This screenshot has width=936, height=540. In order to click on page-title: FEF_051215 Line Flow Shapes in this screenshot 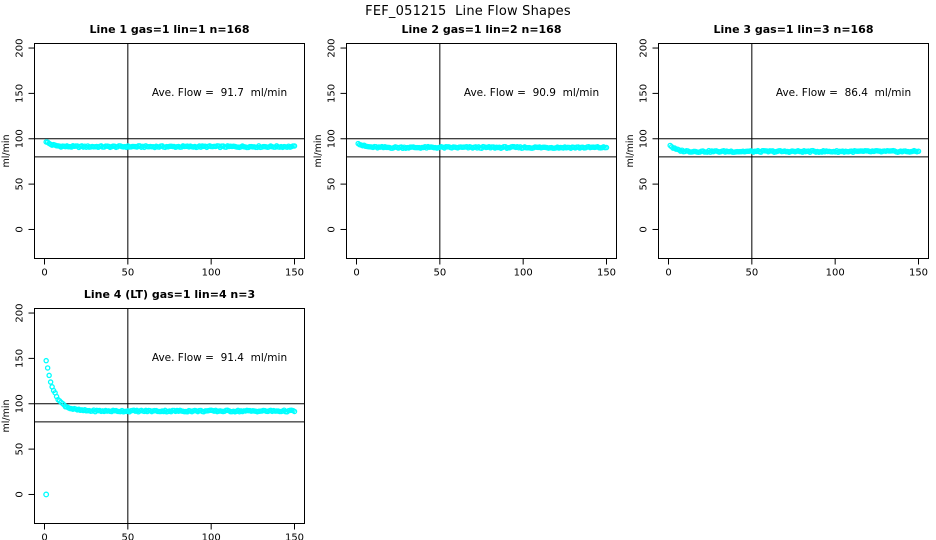, I will do `click(468, 11)`.